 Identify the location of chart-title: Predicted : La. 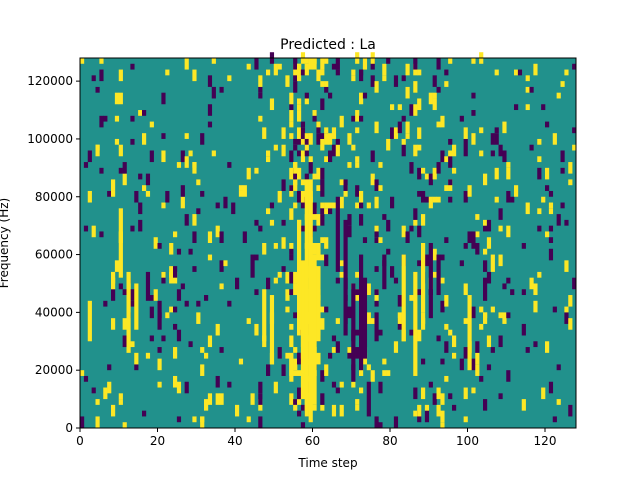
(328, 45).